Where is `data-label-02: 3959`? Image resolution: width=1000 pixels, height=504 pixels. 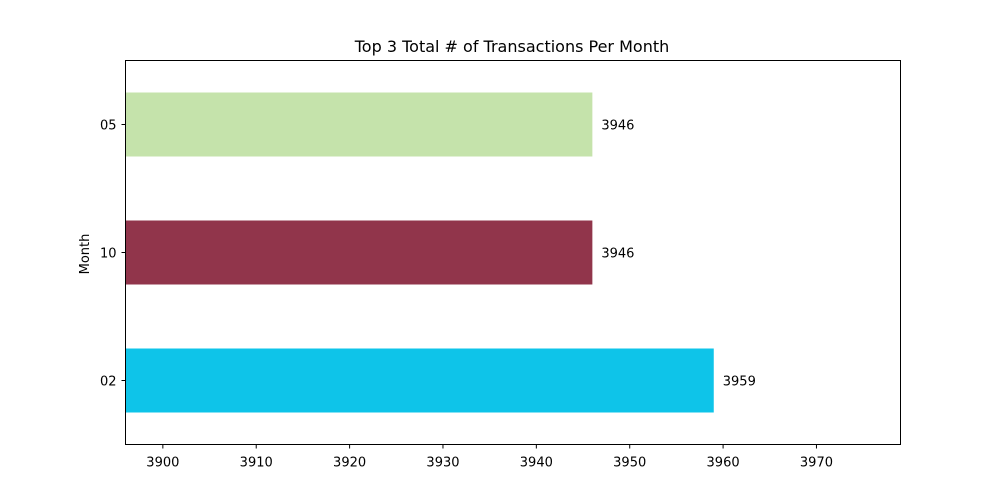
data-label-02: 3959 is located at coordinates (739, 382).